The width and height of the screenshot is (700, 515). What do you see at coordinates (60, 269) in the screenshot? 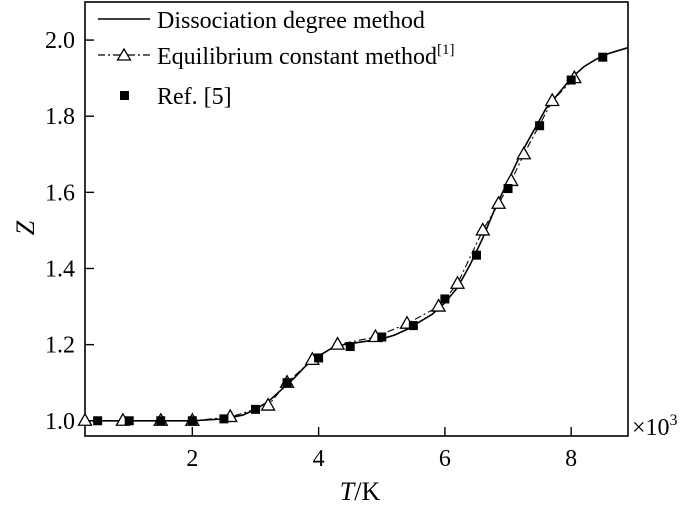
I see `y-tick-label-1.4: 1.4` at bounding box center [60, 269].